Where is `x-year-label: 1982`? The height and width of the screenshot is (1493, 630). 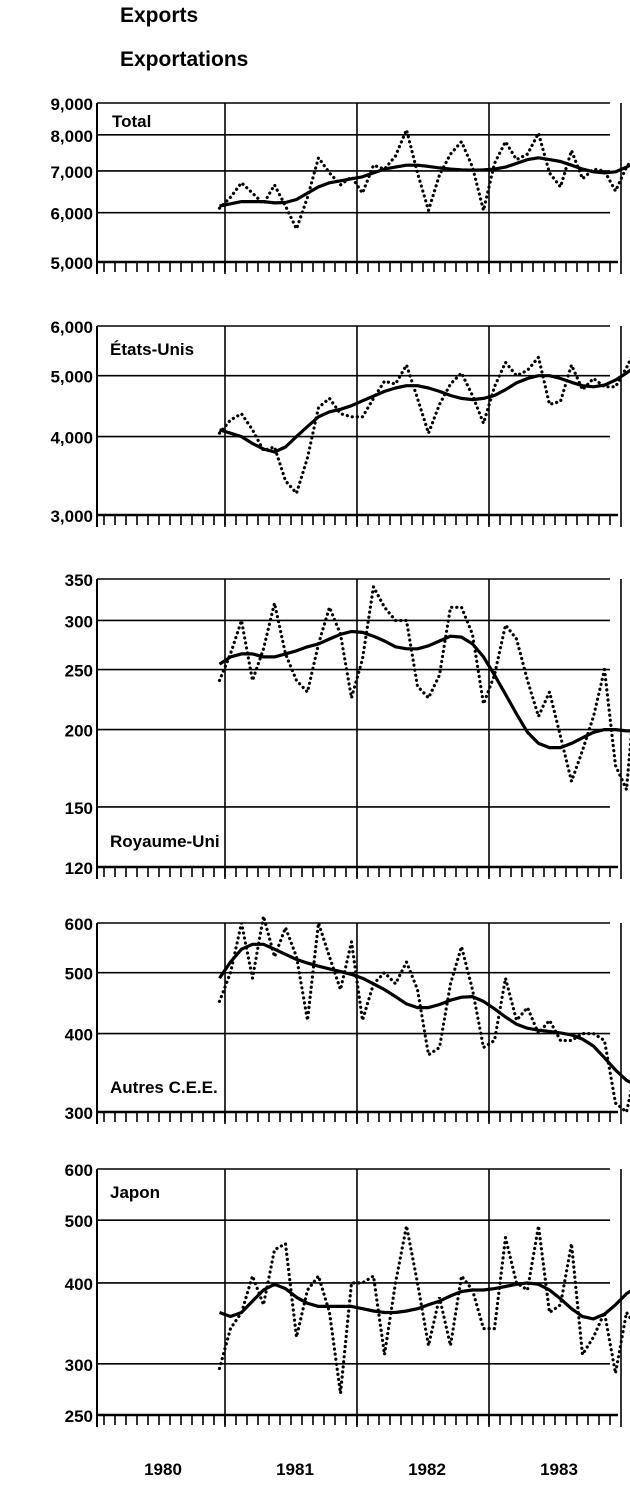
x-year-label: 1982 is located at coordinates (427, 1469).